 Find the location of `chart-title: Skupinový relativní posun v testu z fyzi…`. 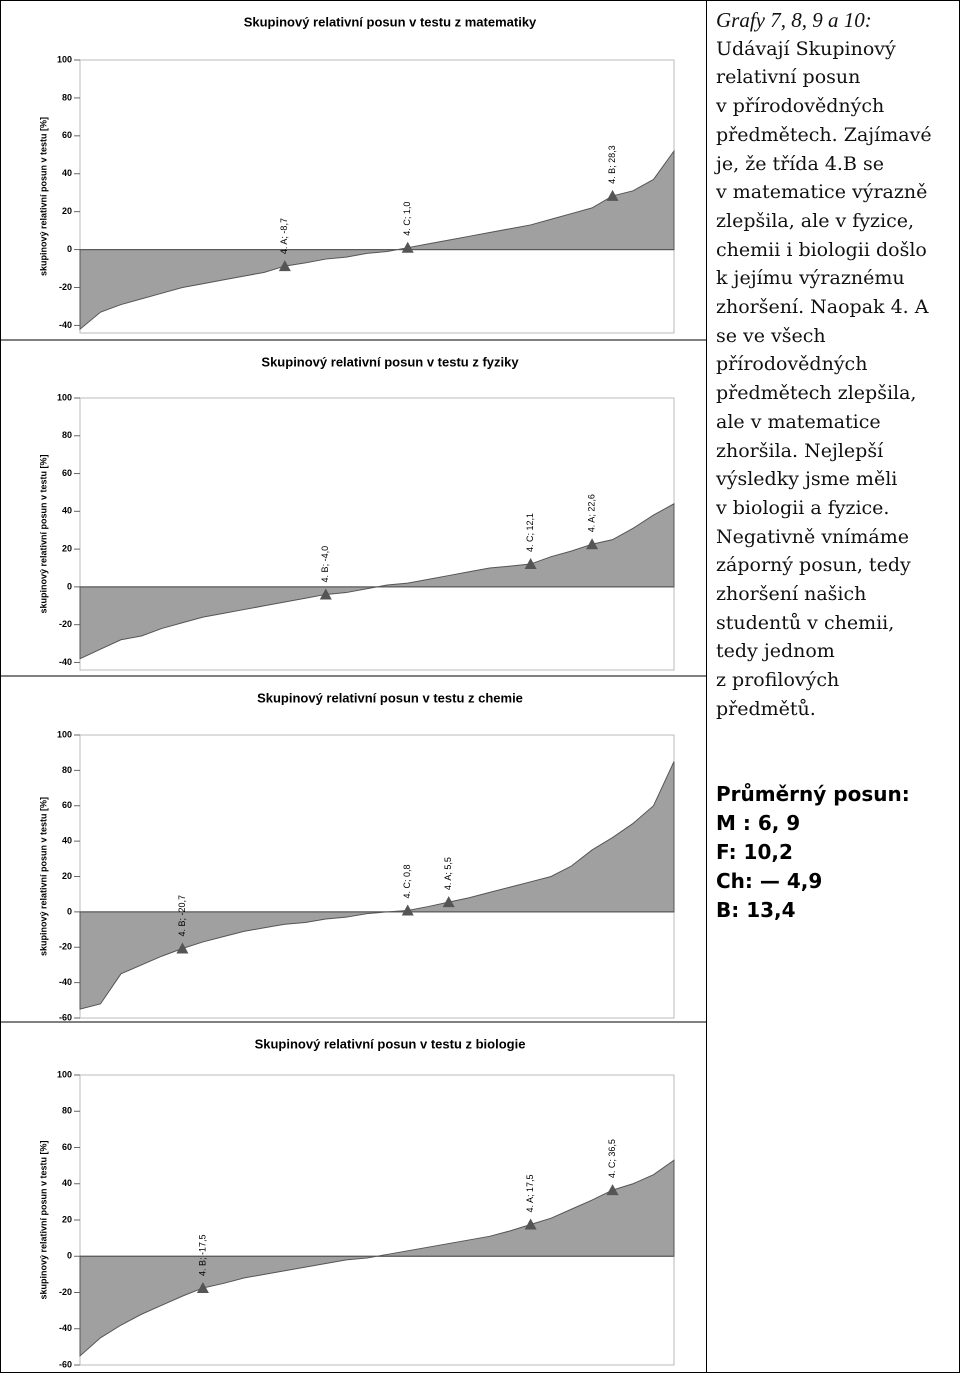

chart-title: Skupinový relativní posun v testu z fyzi… is located at coordinates (390, 361).